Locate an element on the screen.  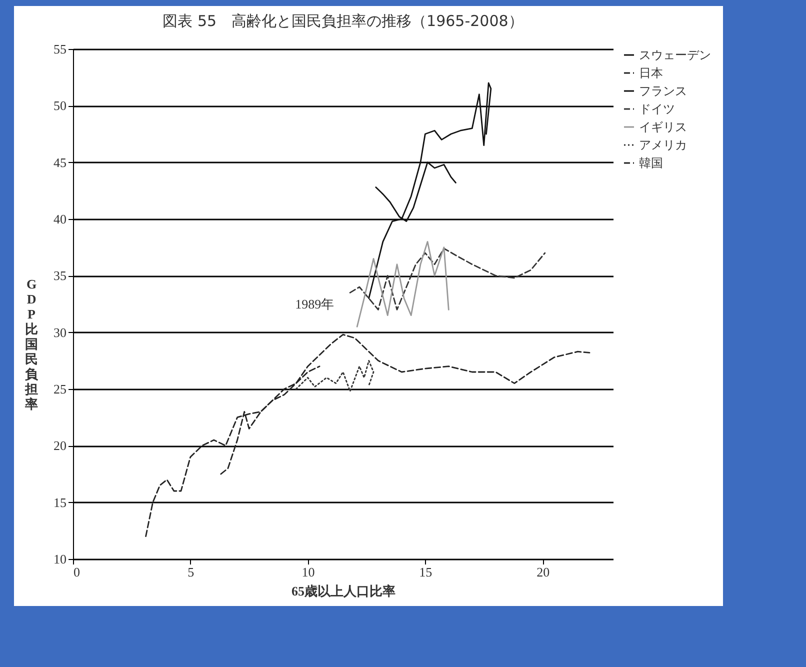
legend-label: ドイツ is located at coordinates (657, 109).